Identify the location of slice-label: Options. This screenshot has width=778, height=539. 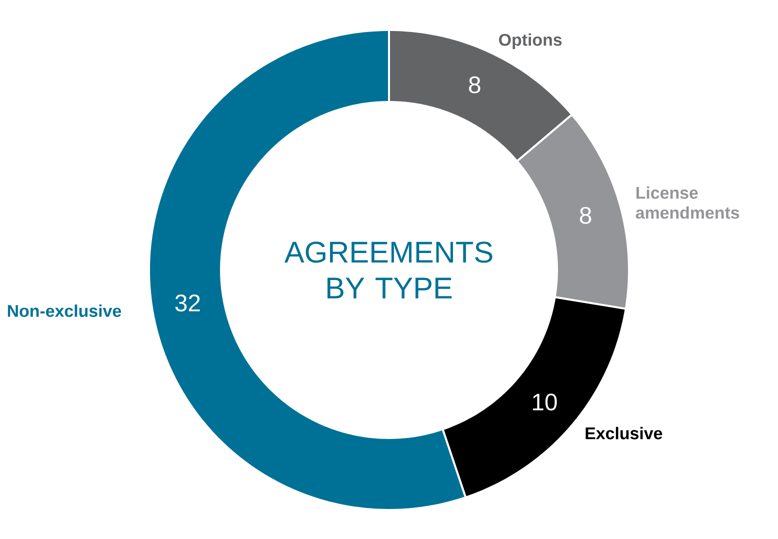
(530, 41).